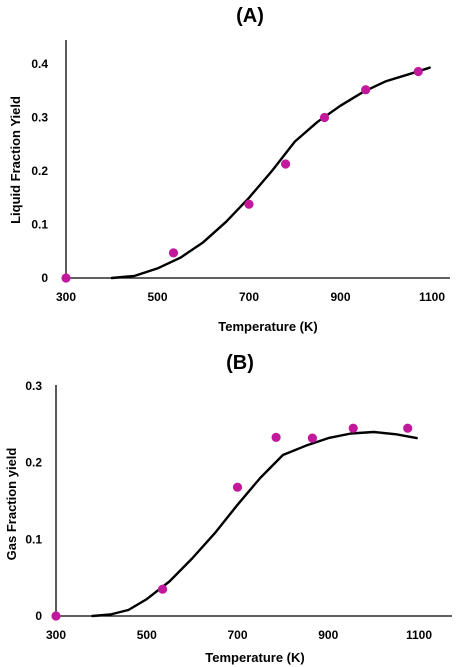 This screenshot has width=474, height=667. I want to click on y-tick-label-a: 0.2, so click(39, 171).